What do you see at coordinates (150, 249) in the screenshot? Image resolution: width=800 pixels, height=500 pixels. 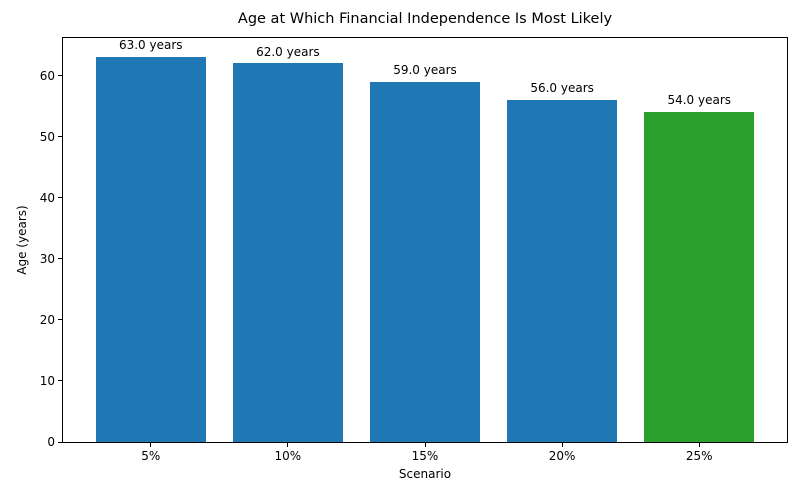 I see `bar-5%` at bounding box center [150, 249].